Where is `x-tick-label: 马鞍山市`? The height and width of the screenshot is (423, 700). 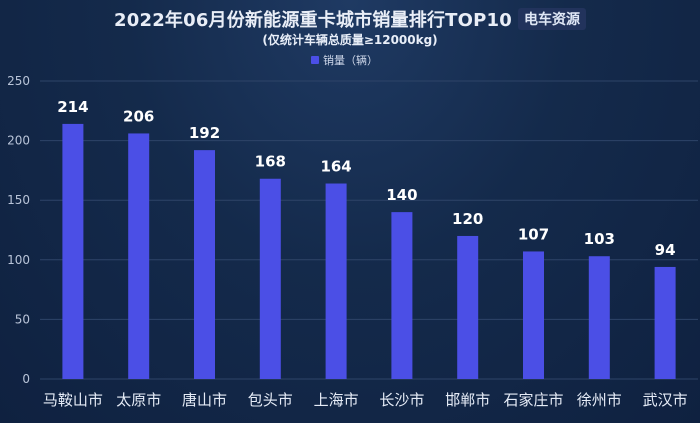
x-tick-label: 马鞍山市 is located at coordinates (73, 400).